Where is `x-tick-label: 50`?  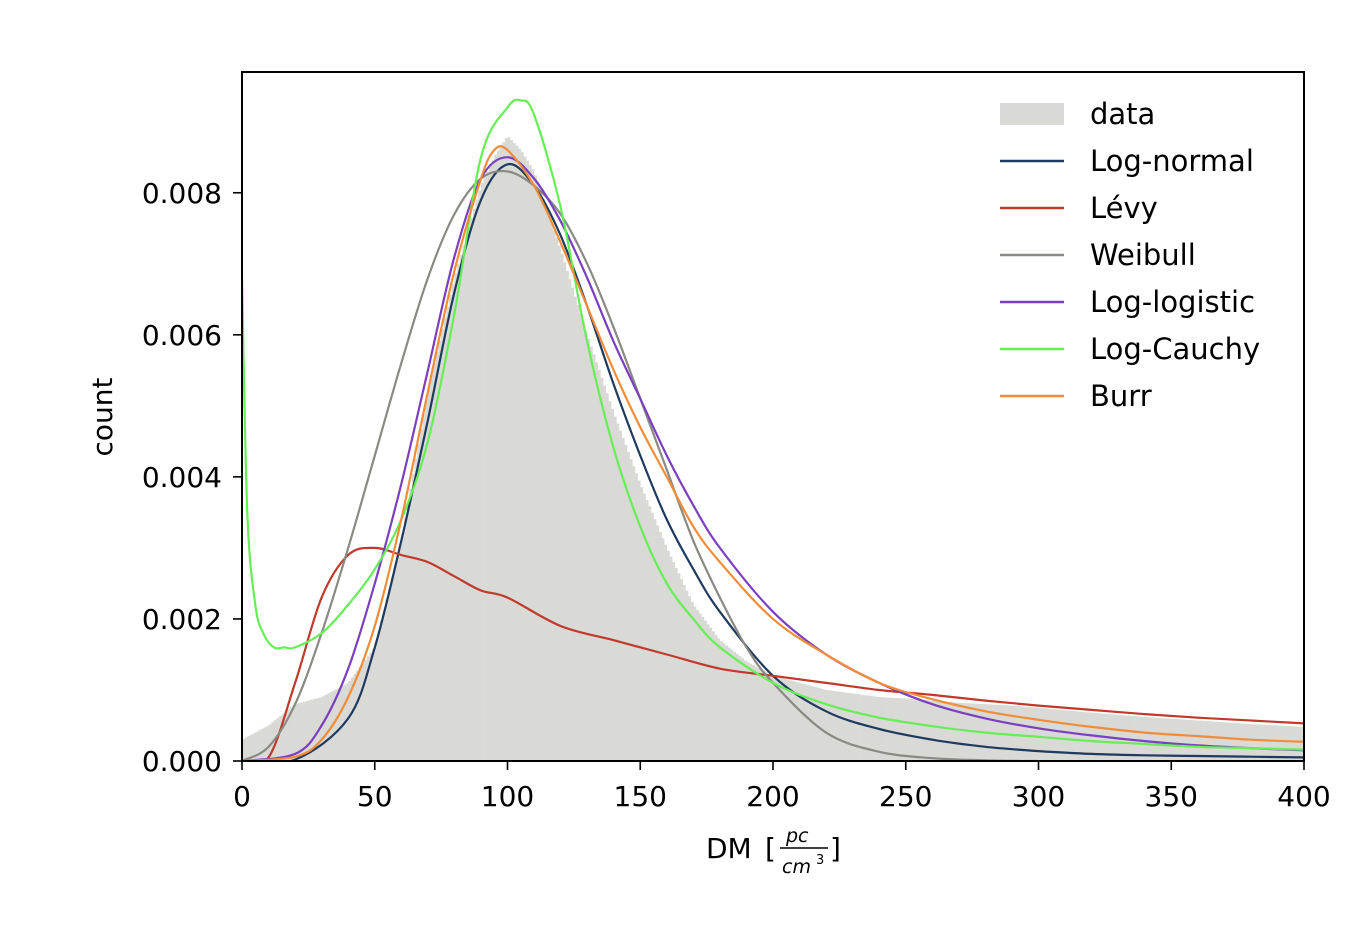
x-tick-label: 50 is located at coordinates (375, 796).